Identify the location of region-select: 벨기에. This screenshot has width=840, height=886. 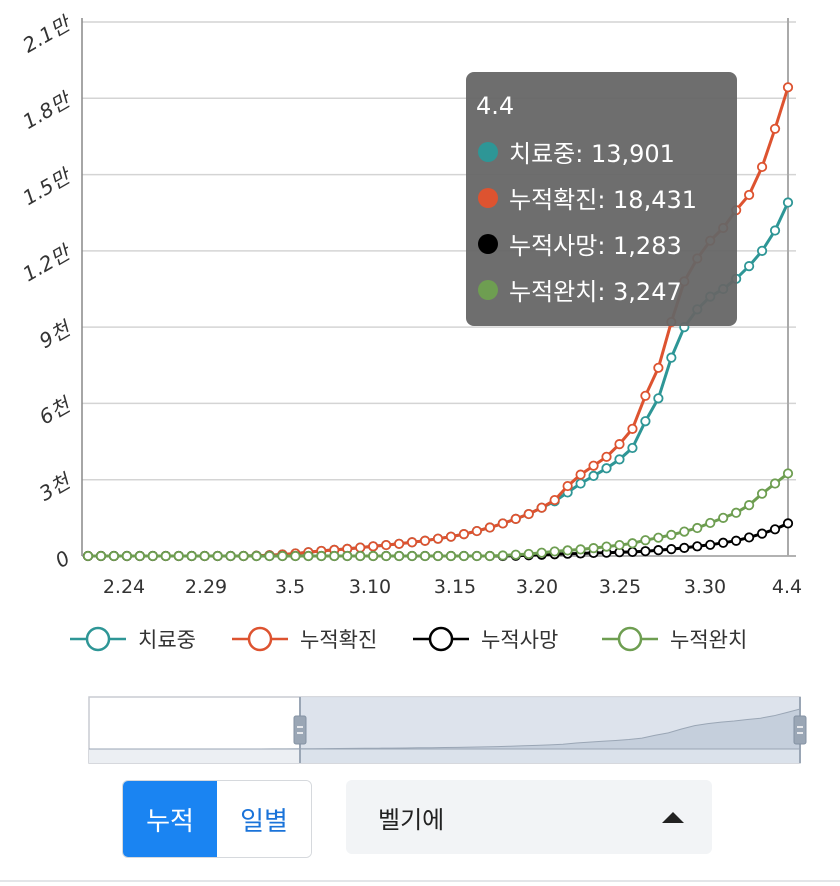
(529, 817).